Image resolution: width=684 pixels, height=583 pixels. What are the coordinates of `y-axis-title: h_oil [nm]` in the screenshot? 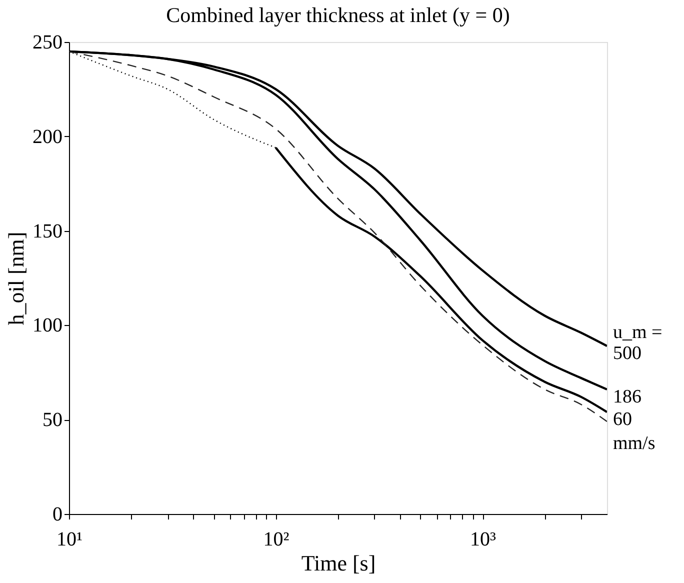 It's located at (16, 279).